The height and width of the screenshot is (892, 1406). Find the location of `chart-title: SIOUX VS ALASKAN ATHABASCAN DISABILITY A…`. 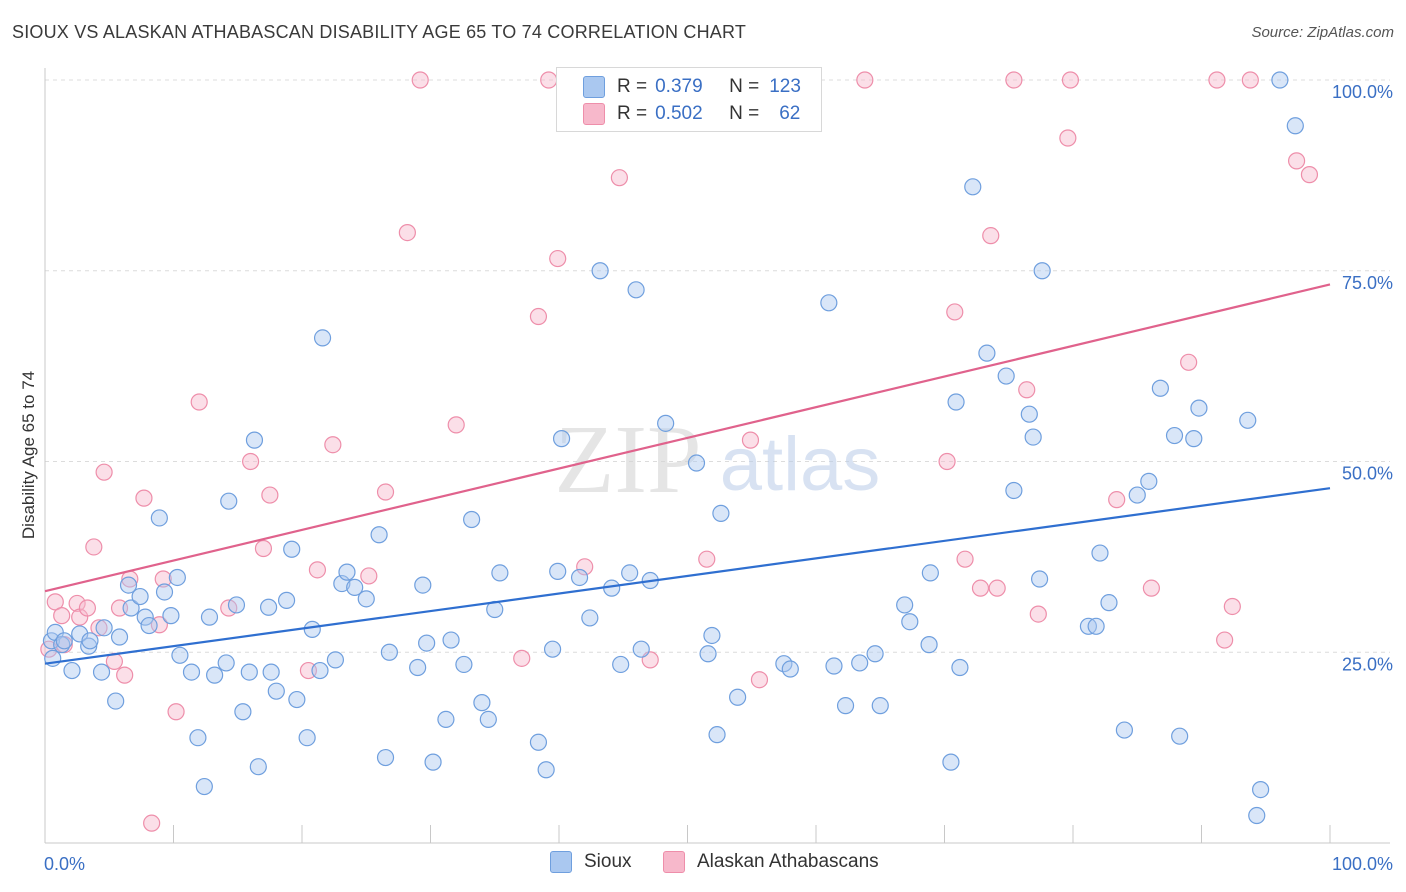

chart-title: SIOUX VS ALASKAN ATHABASCAN DISABILITY A… is located at coordinates (379, 32).